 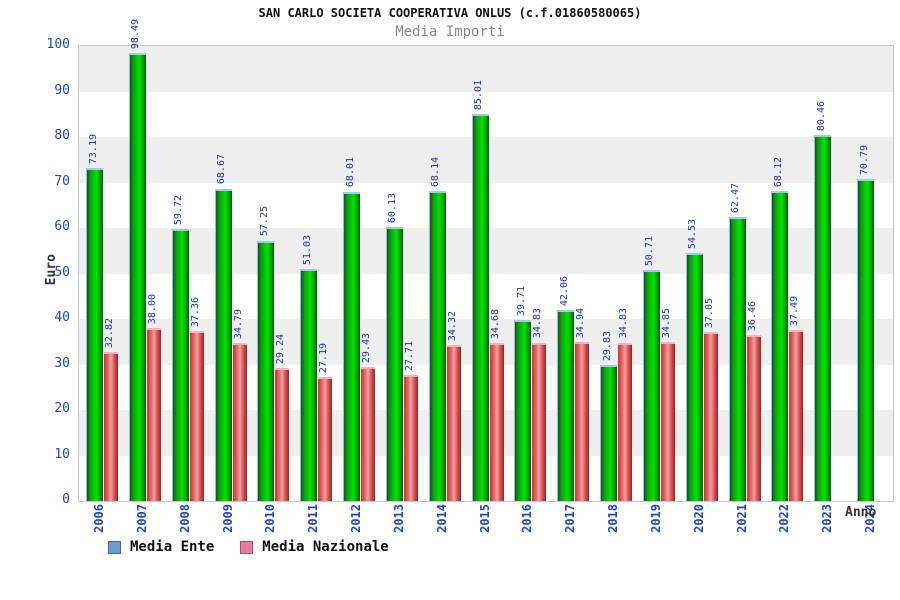 I want to click on bar-value-label: 80.46, so click(x=821, y=115).